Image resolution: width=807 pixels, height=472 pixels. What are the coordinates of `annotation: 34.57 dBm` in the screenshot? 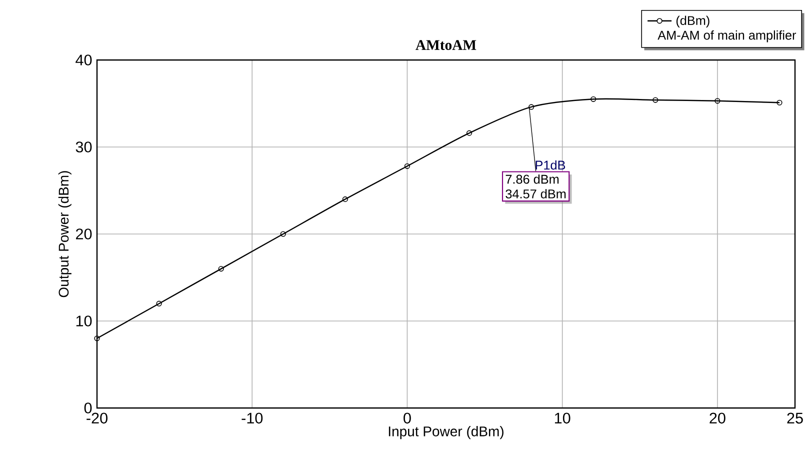 It's located at (536, 193).